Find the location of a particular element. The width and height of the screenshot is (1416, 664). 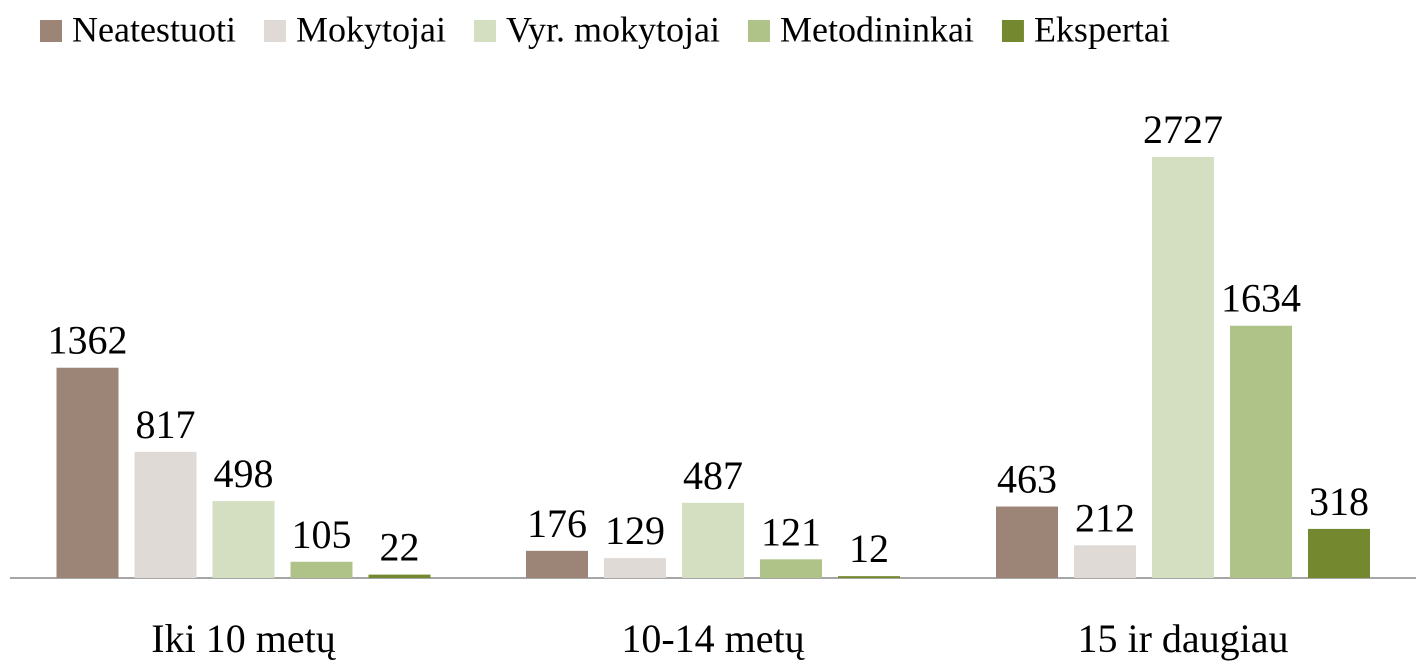

legend-label: Ekspertai is located at coordinates (1102, 29).